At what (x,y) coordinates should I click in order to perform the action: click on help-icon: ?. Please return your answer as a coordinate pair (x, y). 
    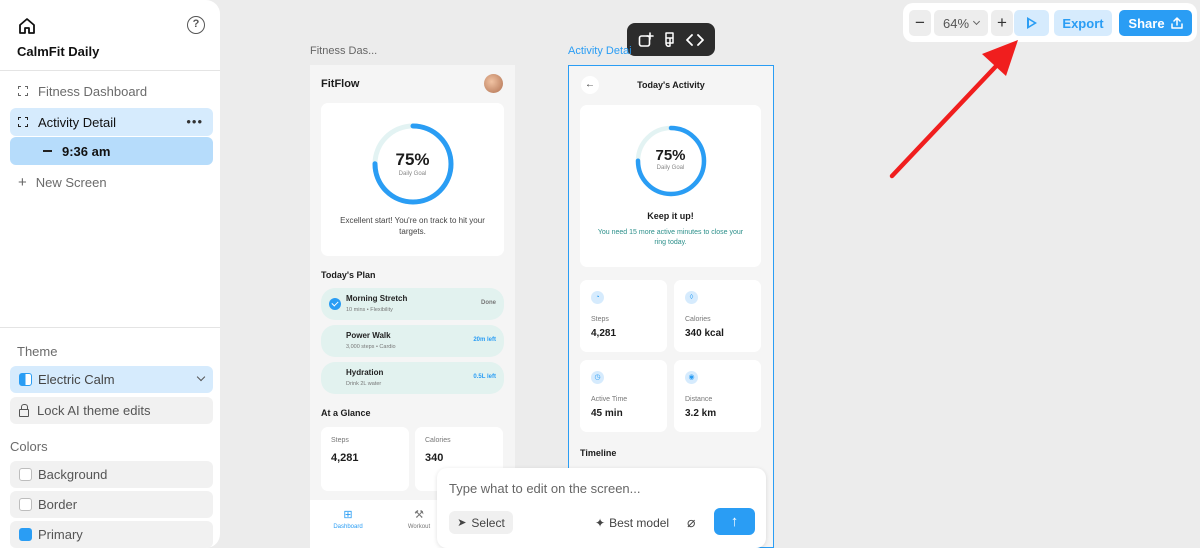
    Looking at the image, I should click on (196, 25).